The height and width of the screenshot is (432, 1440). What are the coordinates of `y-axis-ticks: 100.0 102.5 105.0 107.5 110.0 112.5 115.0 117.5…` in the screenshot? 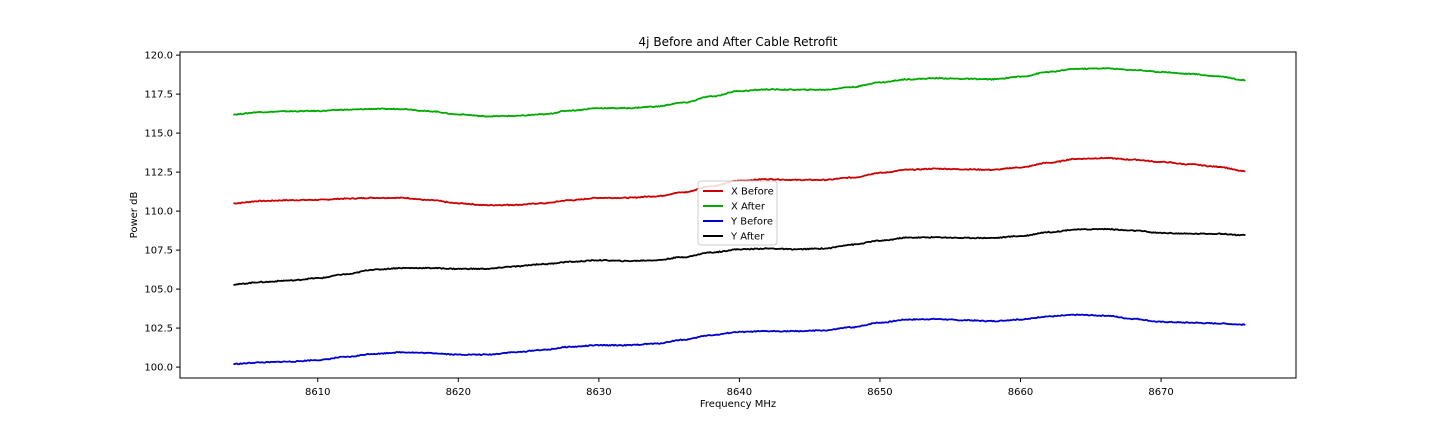 It's located at (162, 212).